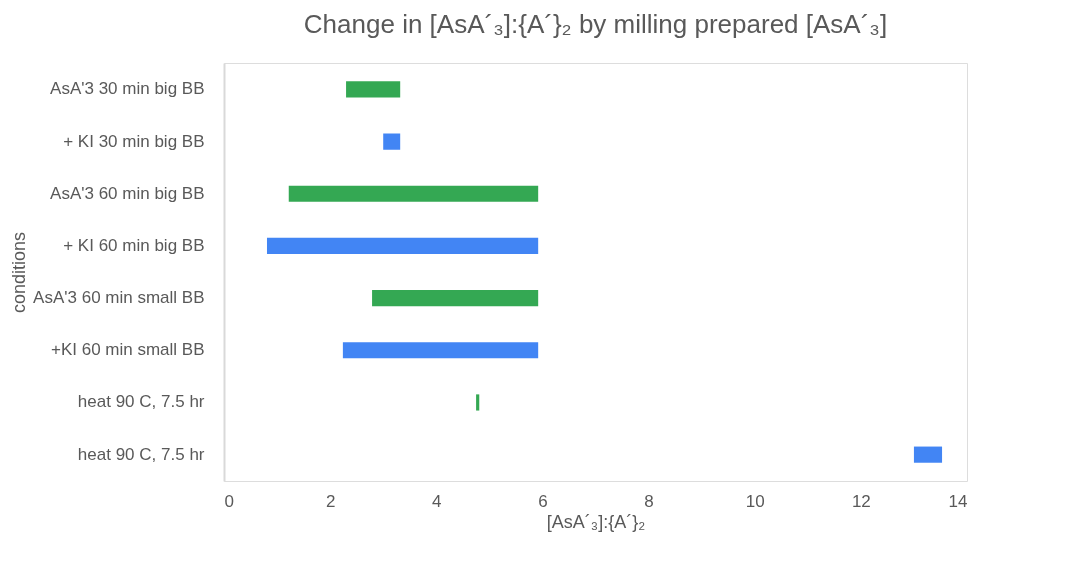  What do you see at coordinates (19, 272) in the screenshot?
I see `y-axis-title: conditions` at bounding box center [19, 272].